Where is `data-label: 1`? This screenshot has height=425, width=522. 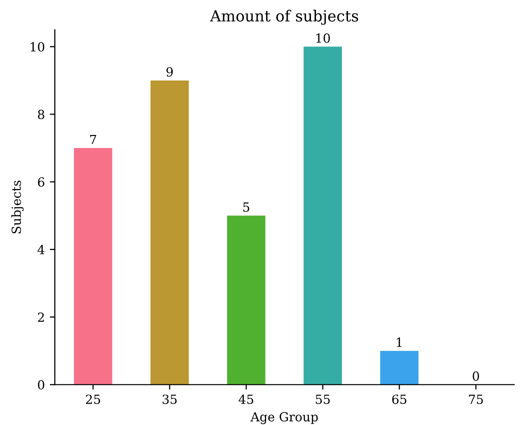
data-label: 1 is located at coordinates (399, 342).